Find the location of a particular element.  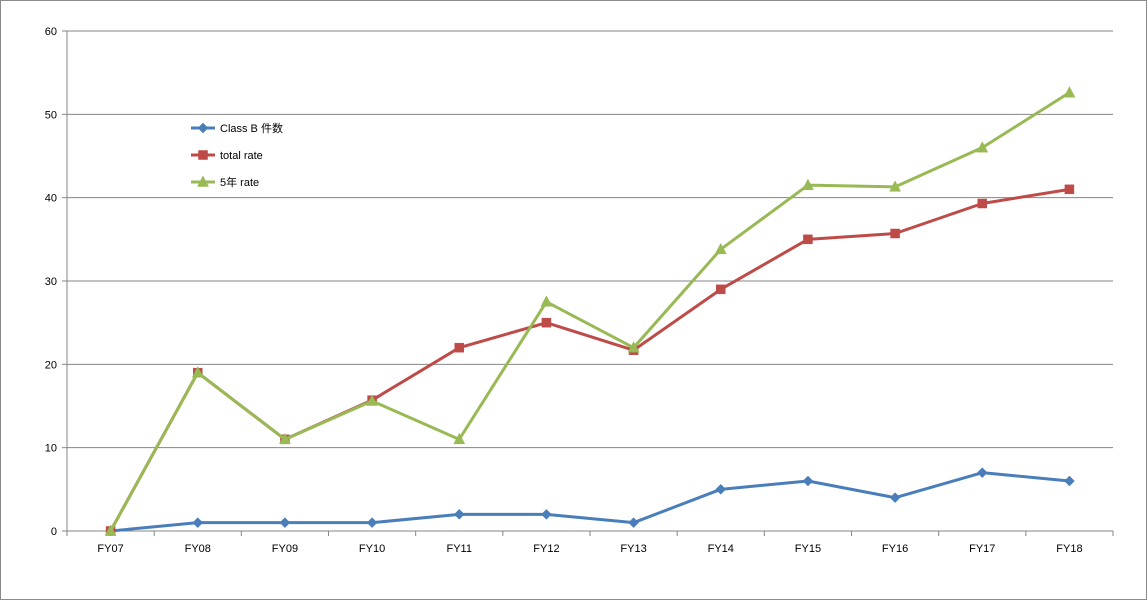

x-tick-label-FY08: FY08 is located at coordinates (198, 549).